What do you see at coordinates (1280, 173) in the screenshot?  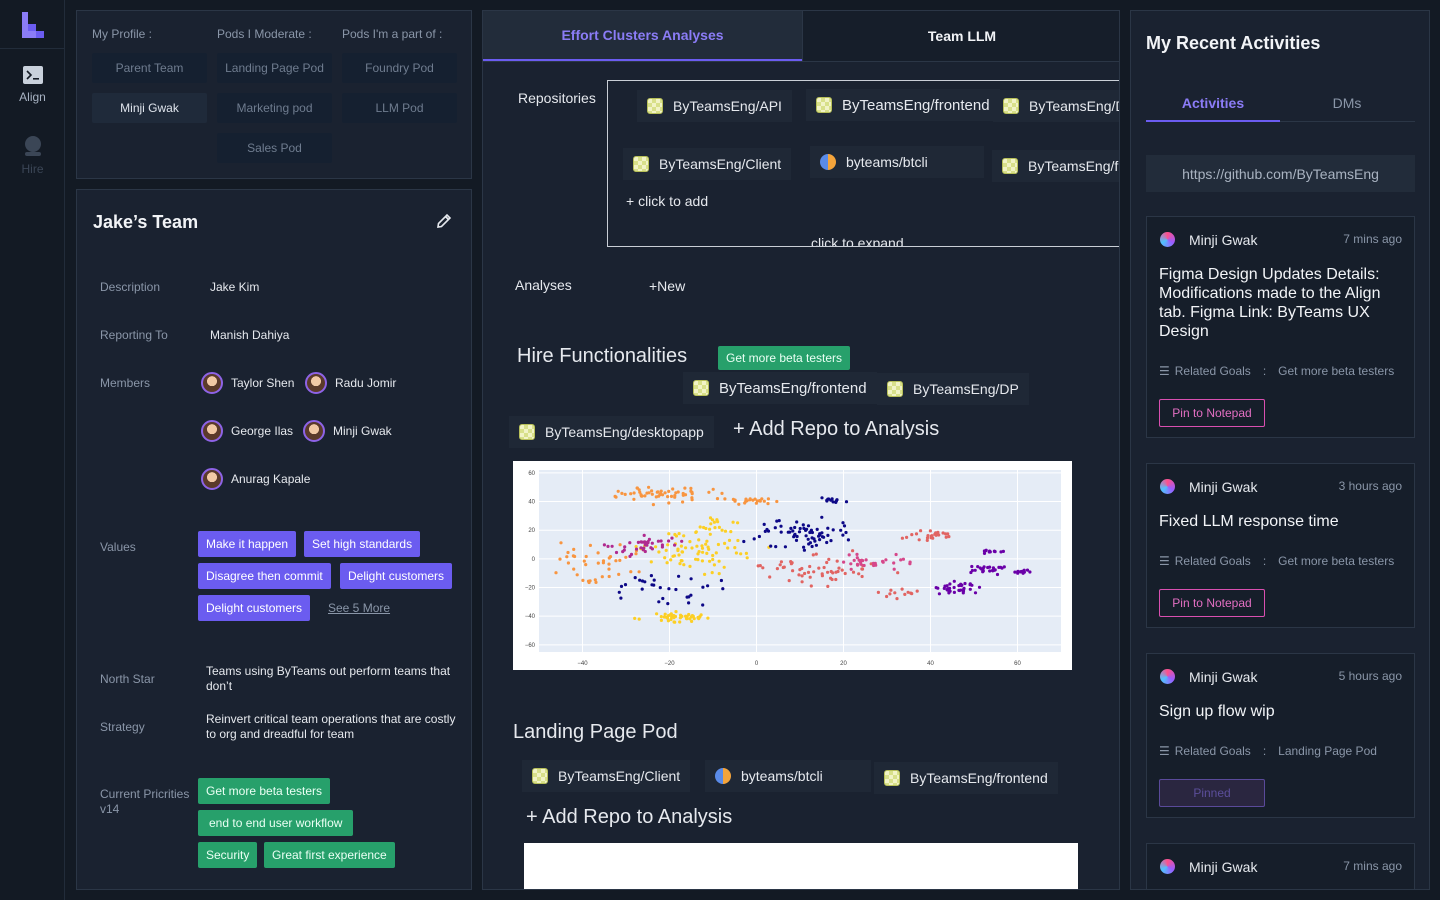 I see `github-url-field: https://github.com/ByTeamsEng` at bounding box center [1280, 173].